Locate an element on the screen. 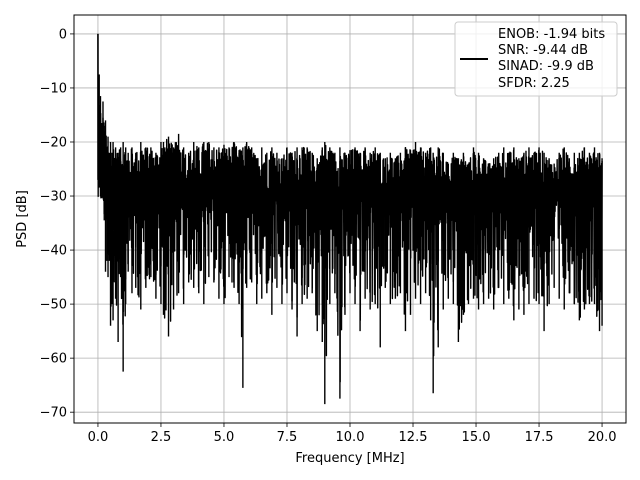 This screenshot has height=480, width=640. x-tick-label: 12.5 is located at coordinates (413, 437).